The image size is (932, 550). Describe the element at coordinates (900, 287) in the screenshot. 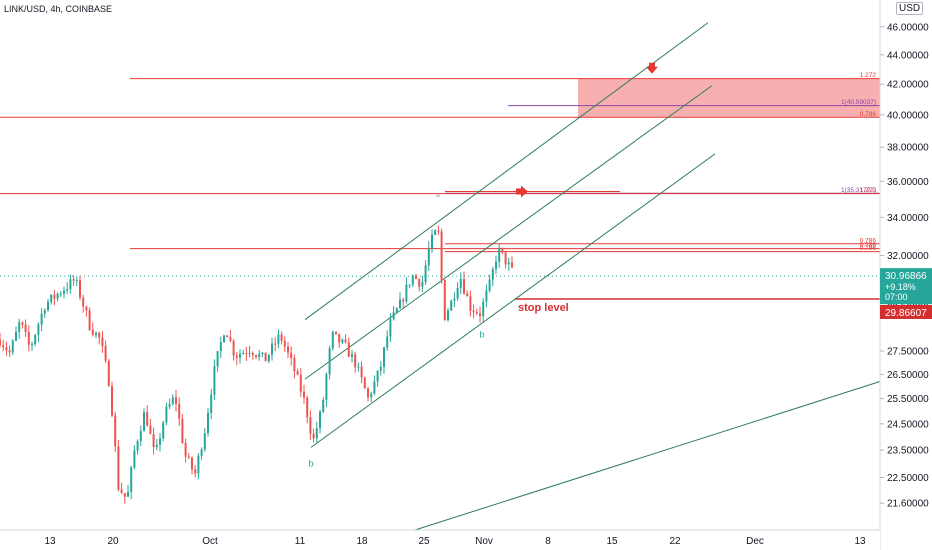

I see `price-change: +9.18%` at that location.